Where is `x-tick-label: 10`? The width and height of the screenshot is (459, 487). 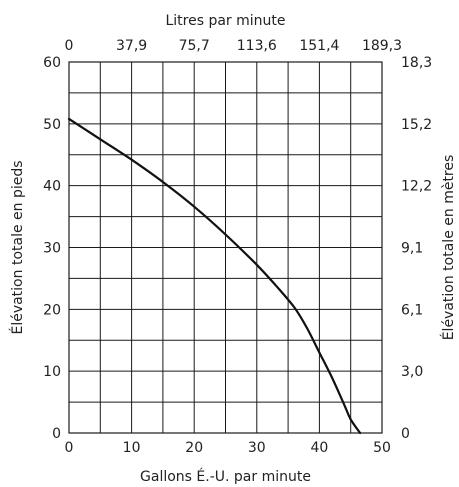 x-tick-label: 10 is located at coordinates (132, 448).